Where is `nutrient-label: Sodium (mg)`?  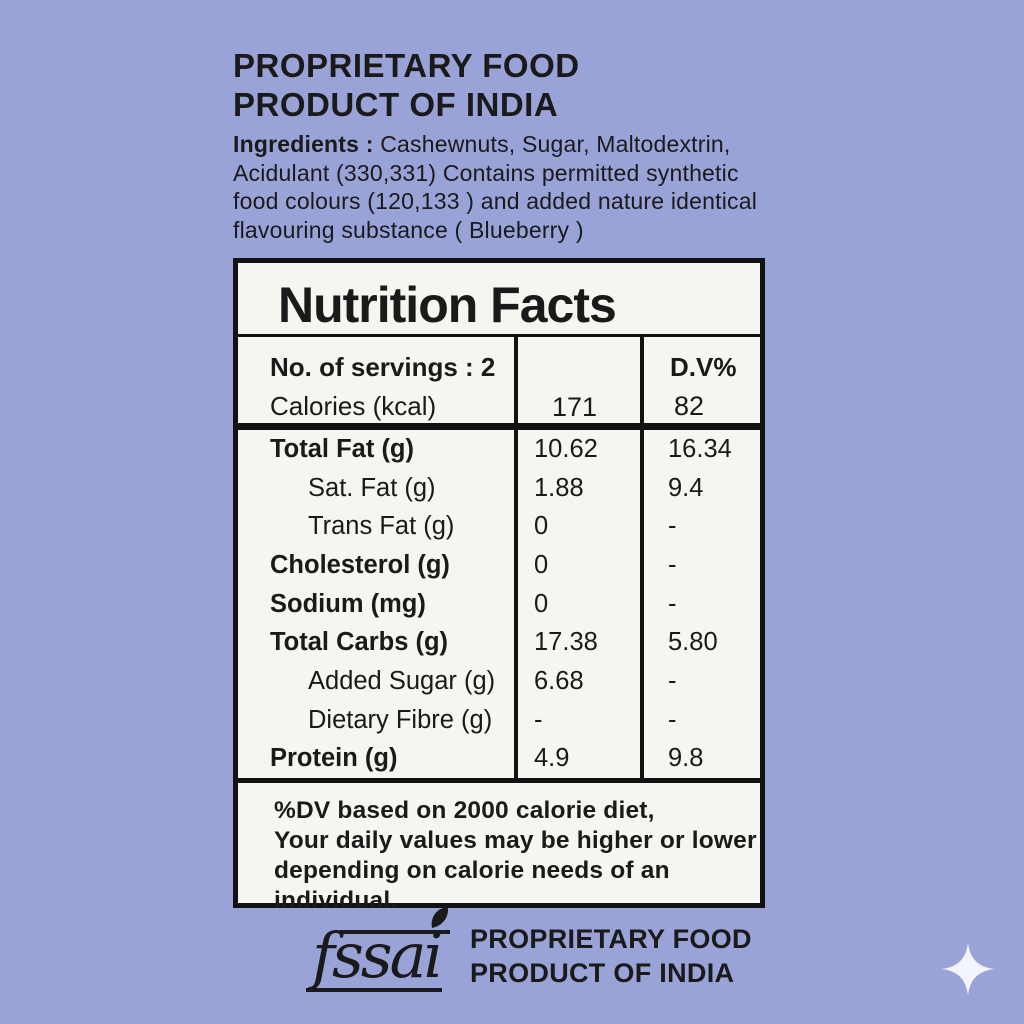
nutrient-label: Sodium (mg) is located at coordinates (378, 604).